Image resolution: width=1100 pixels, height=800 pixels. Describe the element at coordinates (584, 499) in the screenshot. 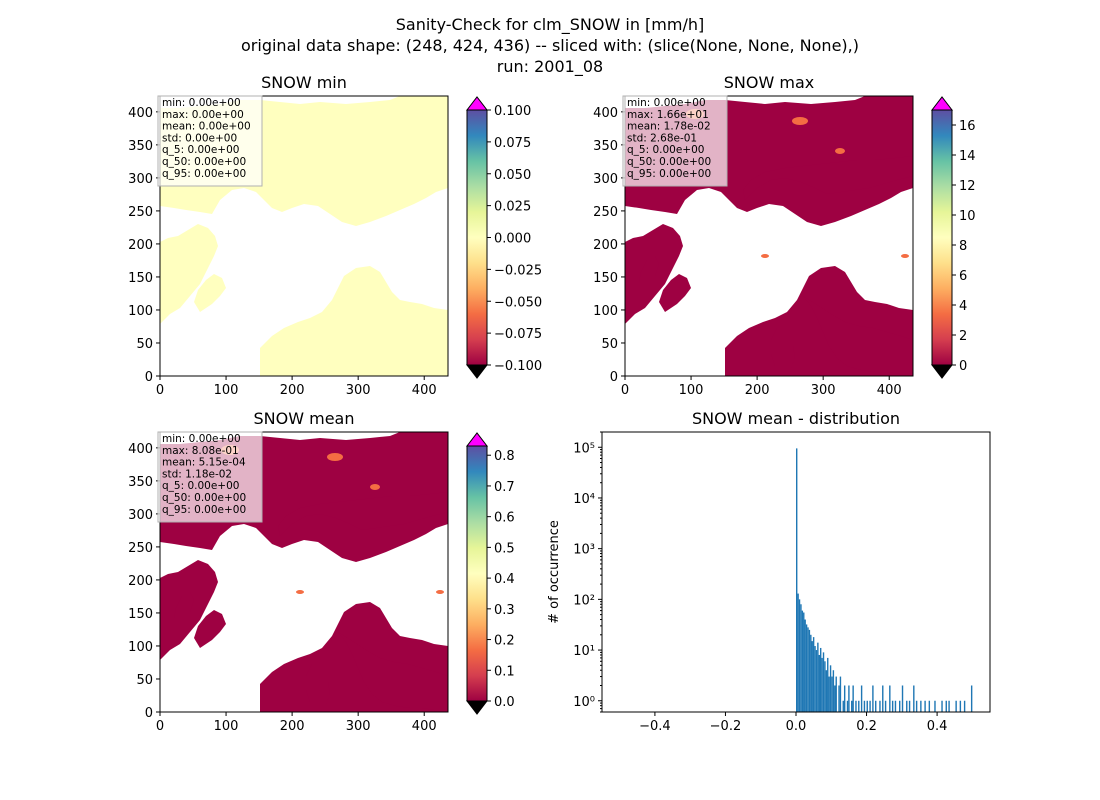

I see `y-tick-label: 10⁴` at that location.